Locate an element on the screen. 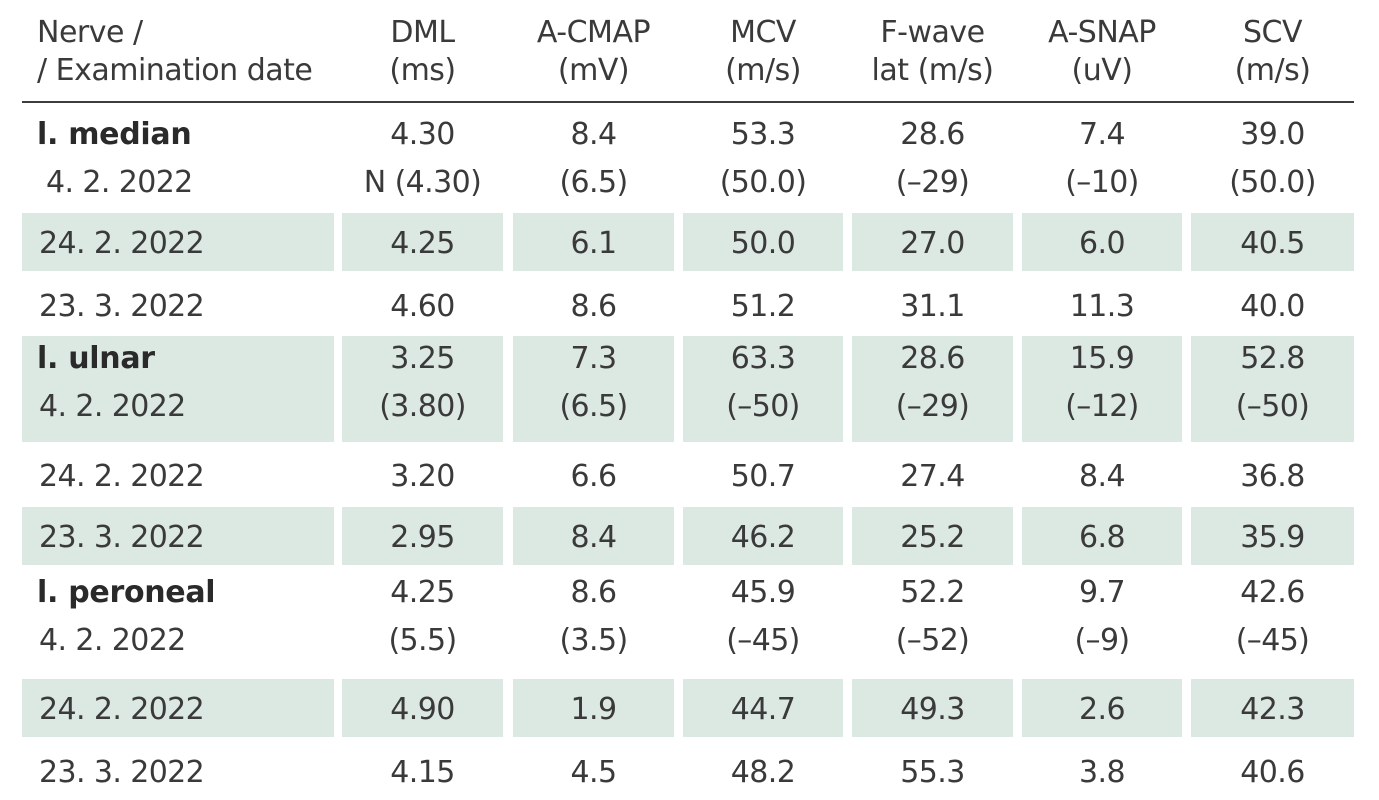 This screenshot has width=1379, height=800. value-cell: 6.8 is located at coordinates (1102, 537).